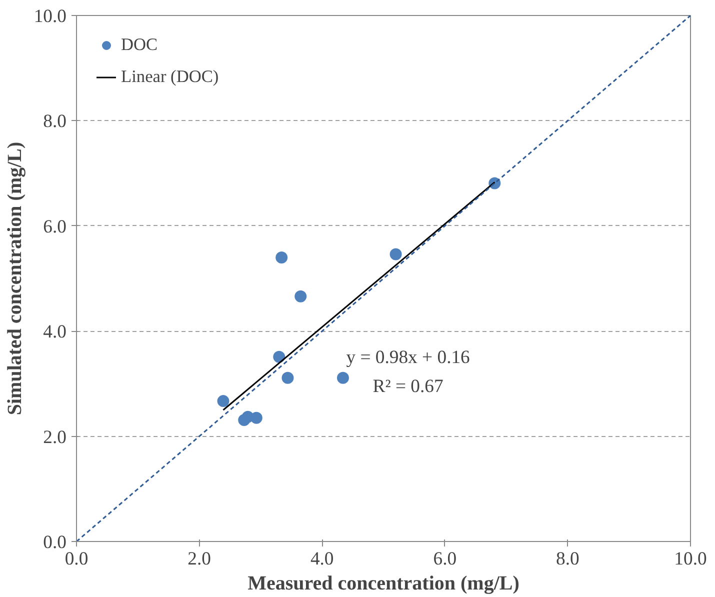 Image resolution: width=715 pixels, height=597 pixels. What do you see at coordinates (568, 559) in the screenshot?
I see `x-tick-label: 8.0` at bounding box center [568, 559].